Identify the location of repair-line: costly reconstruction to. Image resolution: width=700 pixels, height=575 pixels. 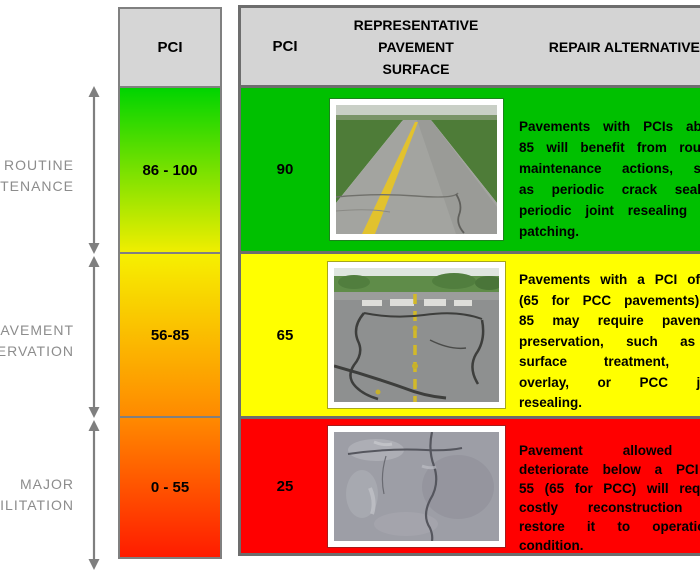
(609, 507).